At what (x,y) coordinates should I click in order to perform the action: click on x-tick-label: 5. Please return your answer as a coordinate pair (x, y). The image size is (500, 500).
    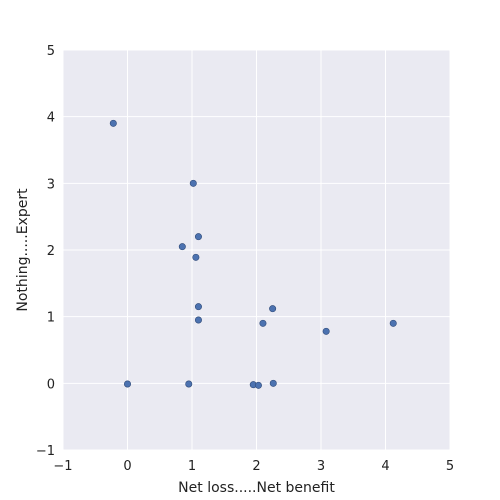
    Looking at the image, I should click on (450, 466).